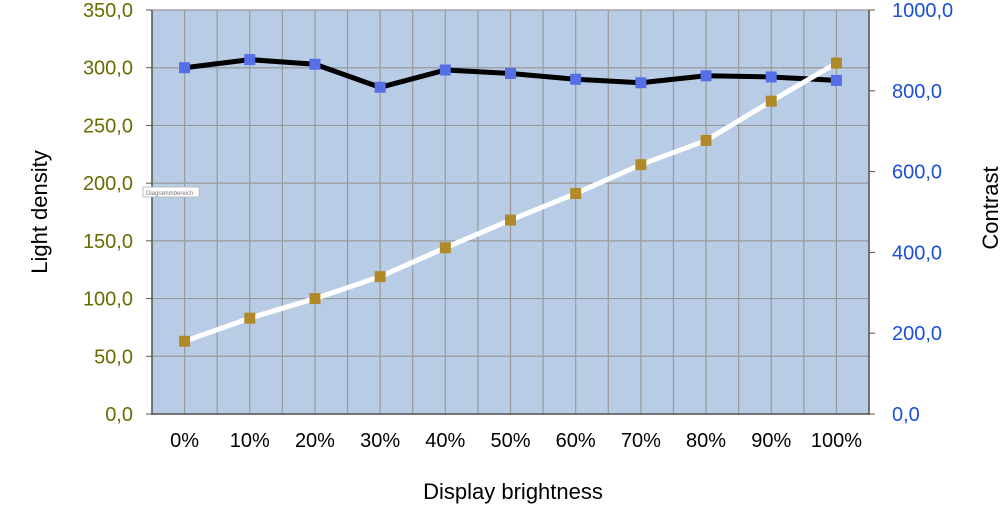  What do you see at coordinates (315, 441) in the screenshot?
I see `x-tick-label: 20%` at bounding box center [315, 441].